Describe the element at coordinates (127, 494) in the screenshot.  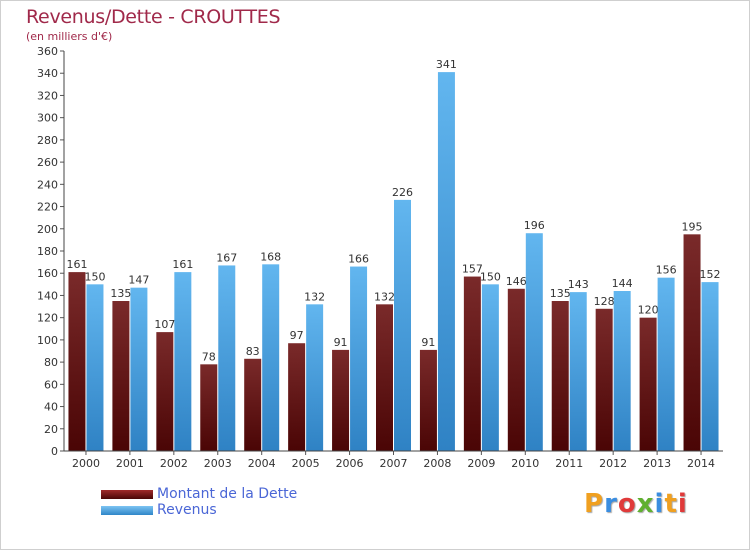
I see `legend-swatch-dette` at that location.